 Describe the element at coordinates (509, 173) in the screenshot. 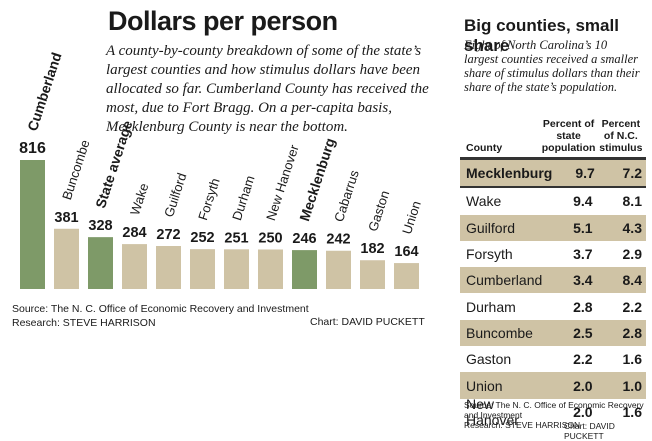

I see `cell-county: Mecklenburg` at that location.